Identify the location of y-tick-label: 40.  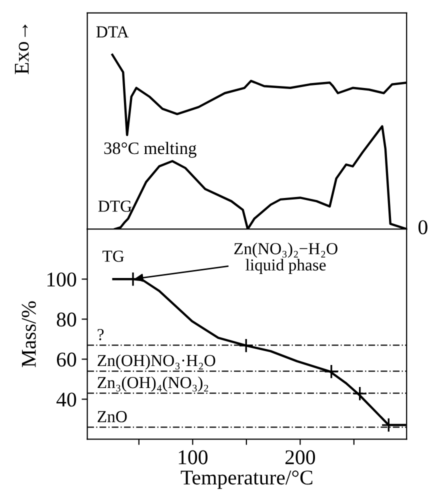
(66, 399).